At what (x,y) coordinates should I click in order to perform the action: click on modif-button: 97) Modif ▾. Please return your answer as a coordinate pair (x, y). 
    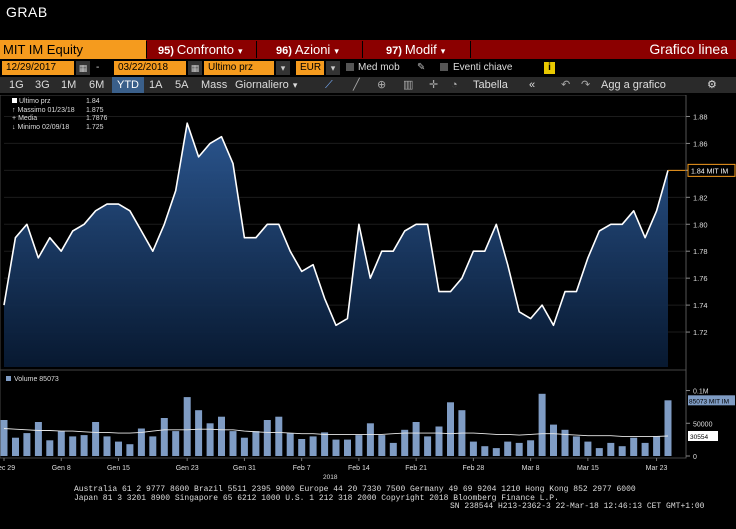
    Looking at the image, I should click on (415, 49).